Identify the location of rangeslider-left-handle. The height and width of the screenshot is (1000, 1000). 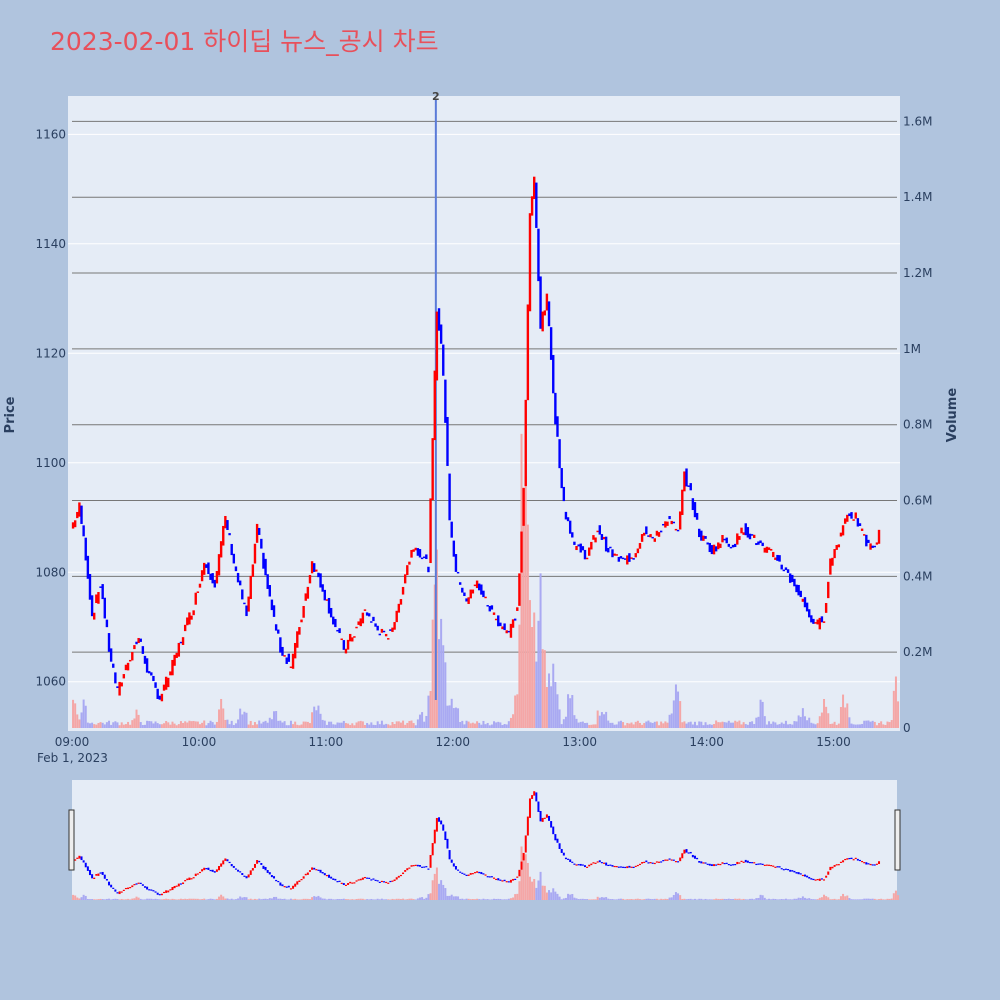
(71, 840).